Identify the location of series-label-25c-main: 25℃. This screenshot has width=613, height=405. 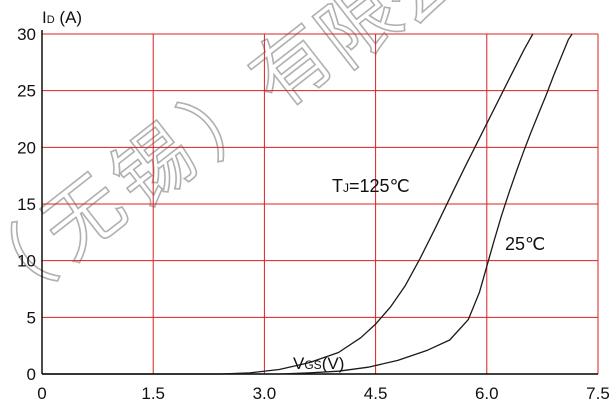
(525, 244).